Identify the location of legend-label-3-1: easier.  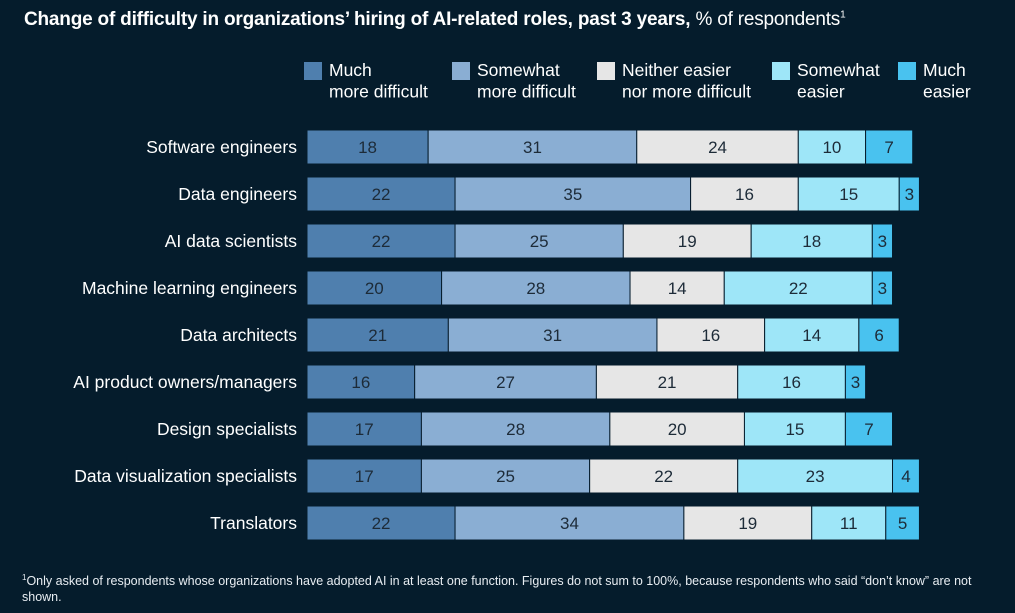
(821, 92).